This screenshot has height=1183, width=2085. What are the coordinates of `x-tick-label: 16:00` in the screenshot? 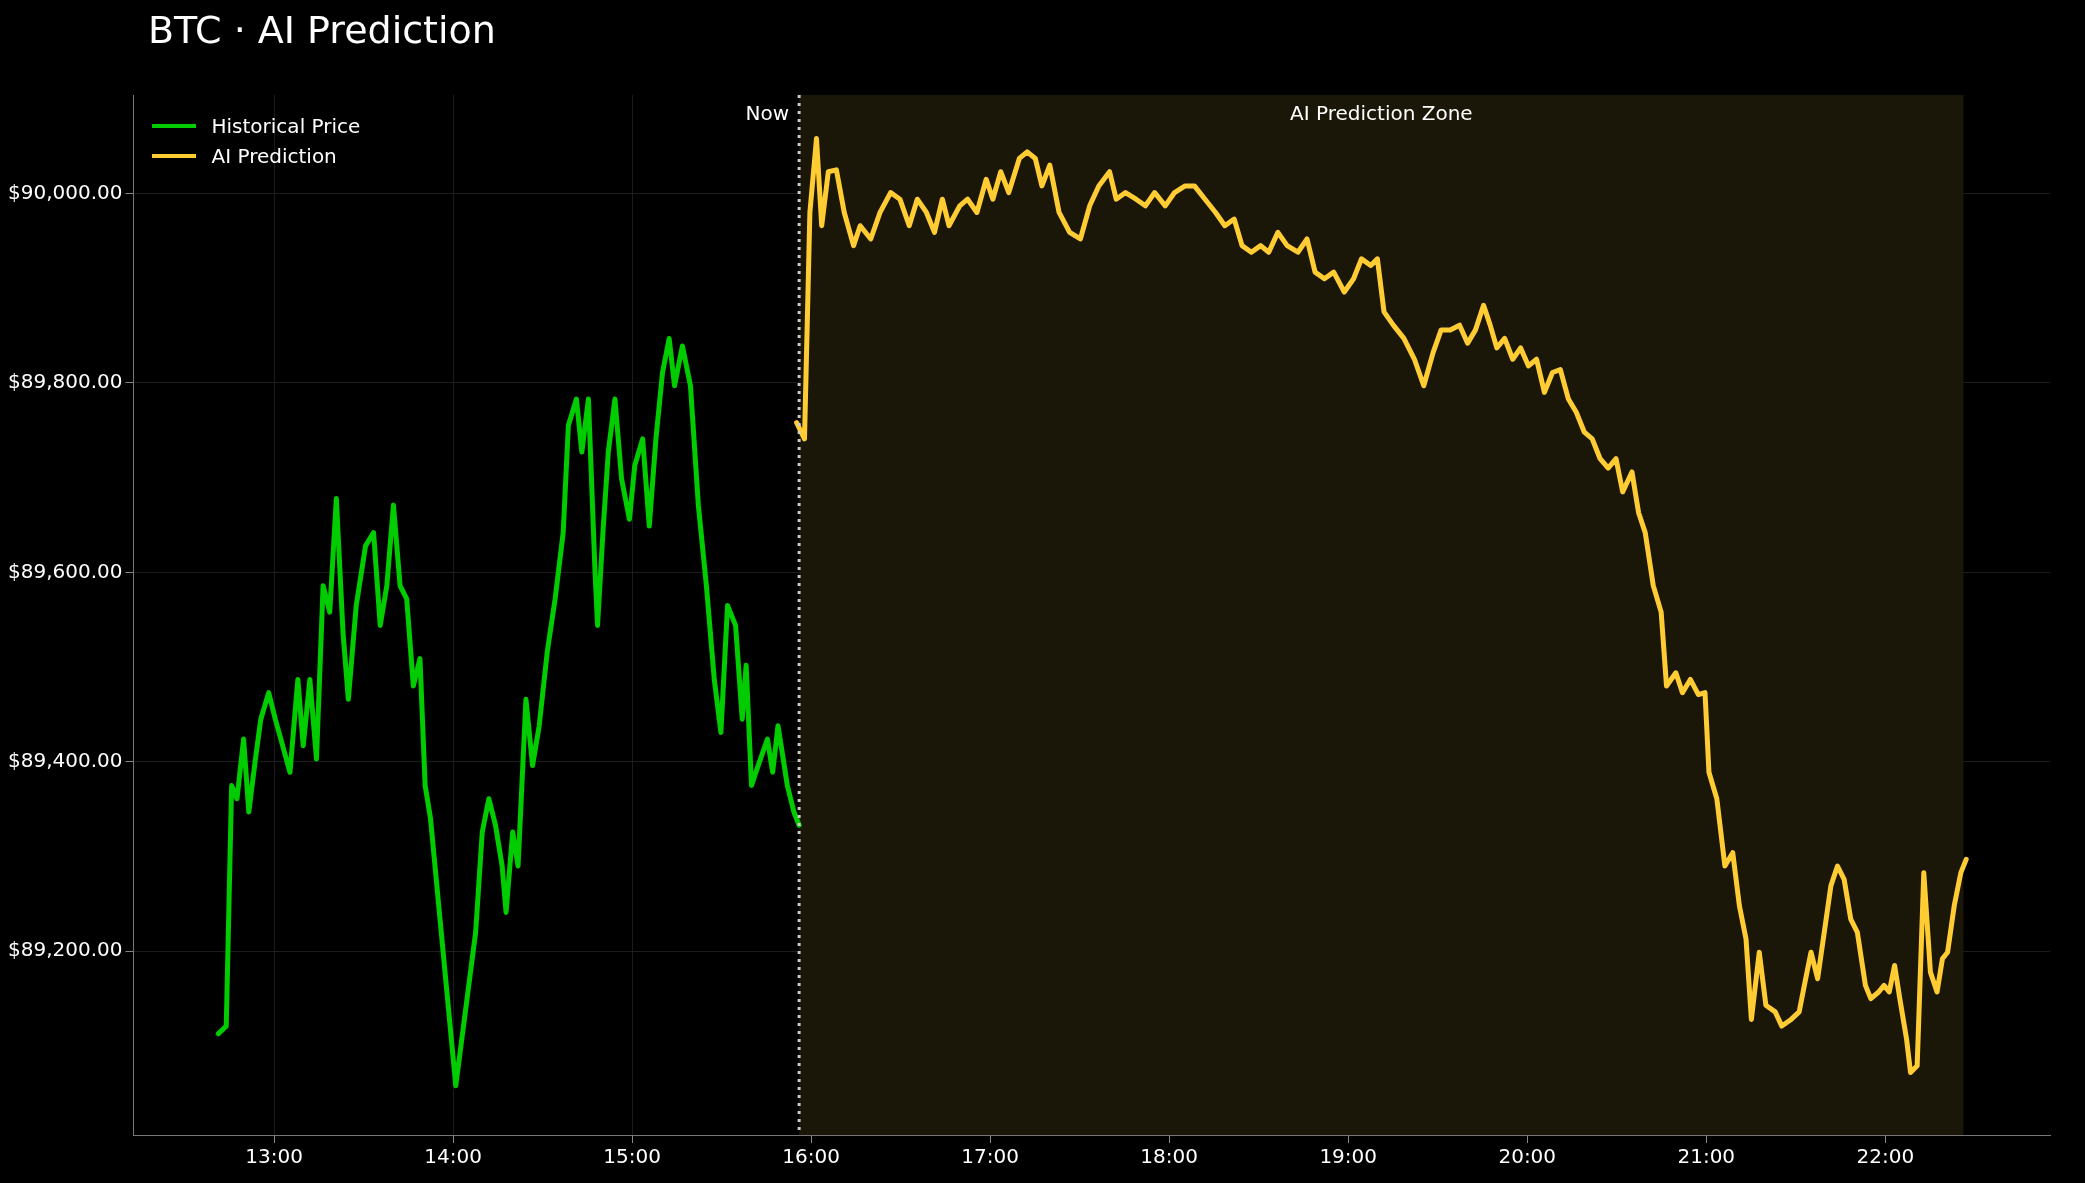 It's located at (811, 1156).